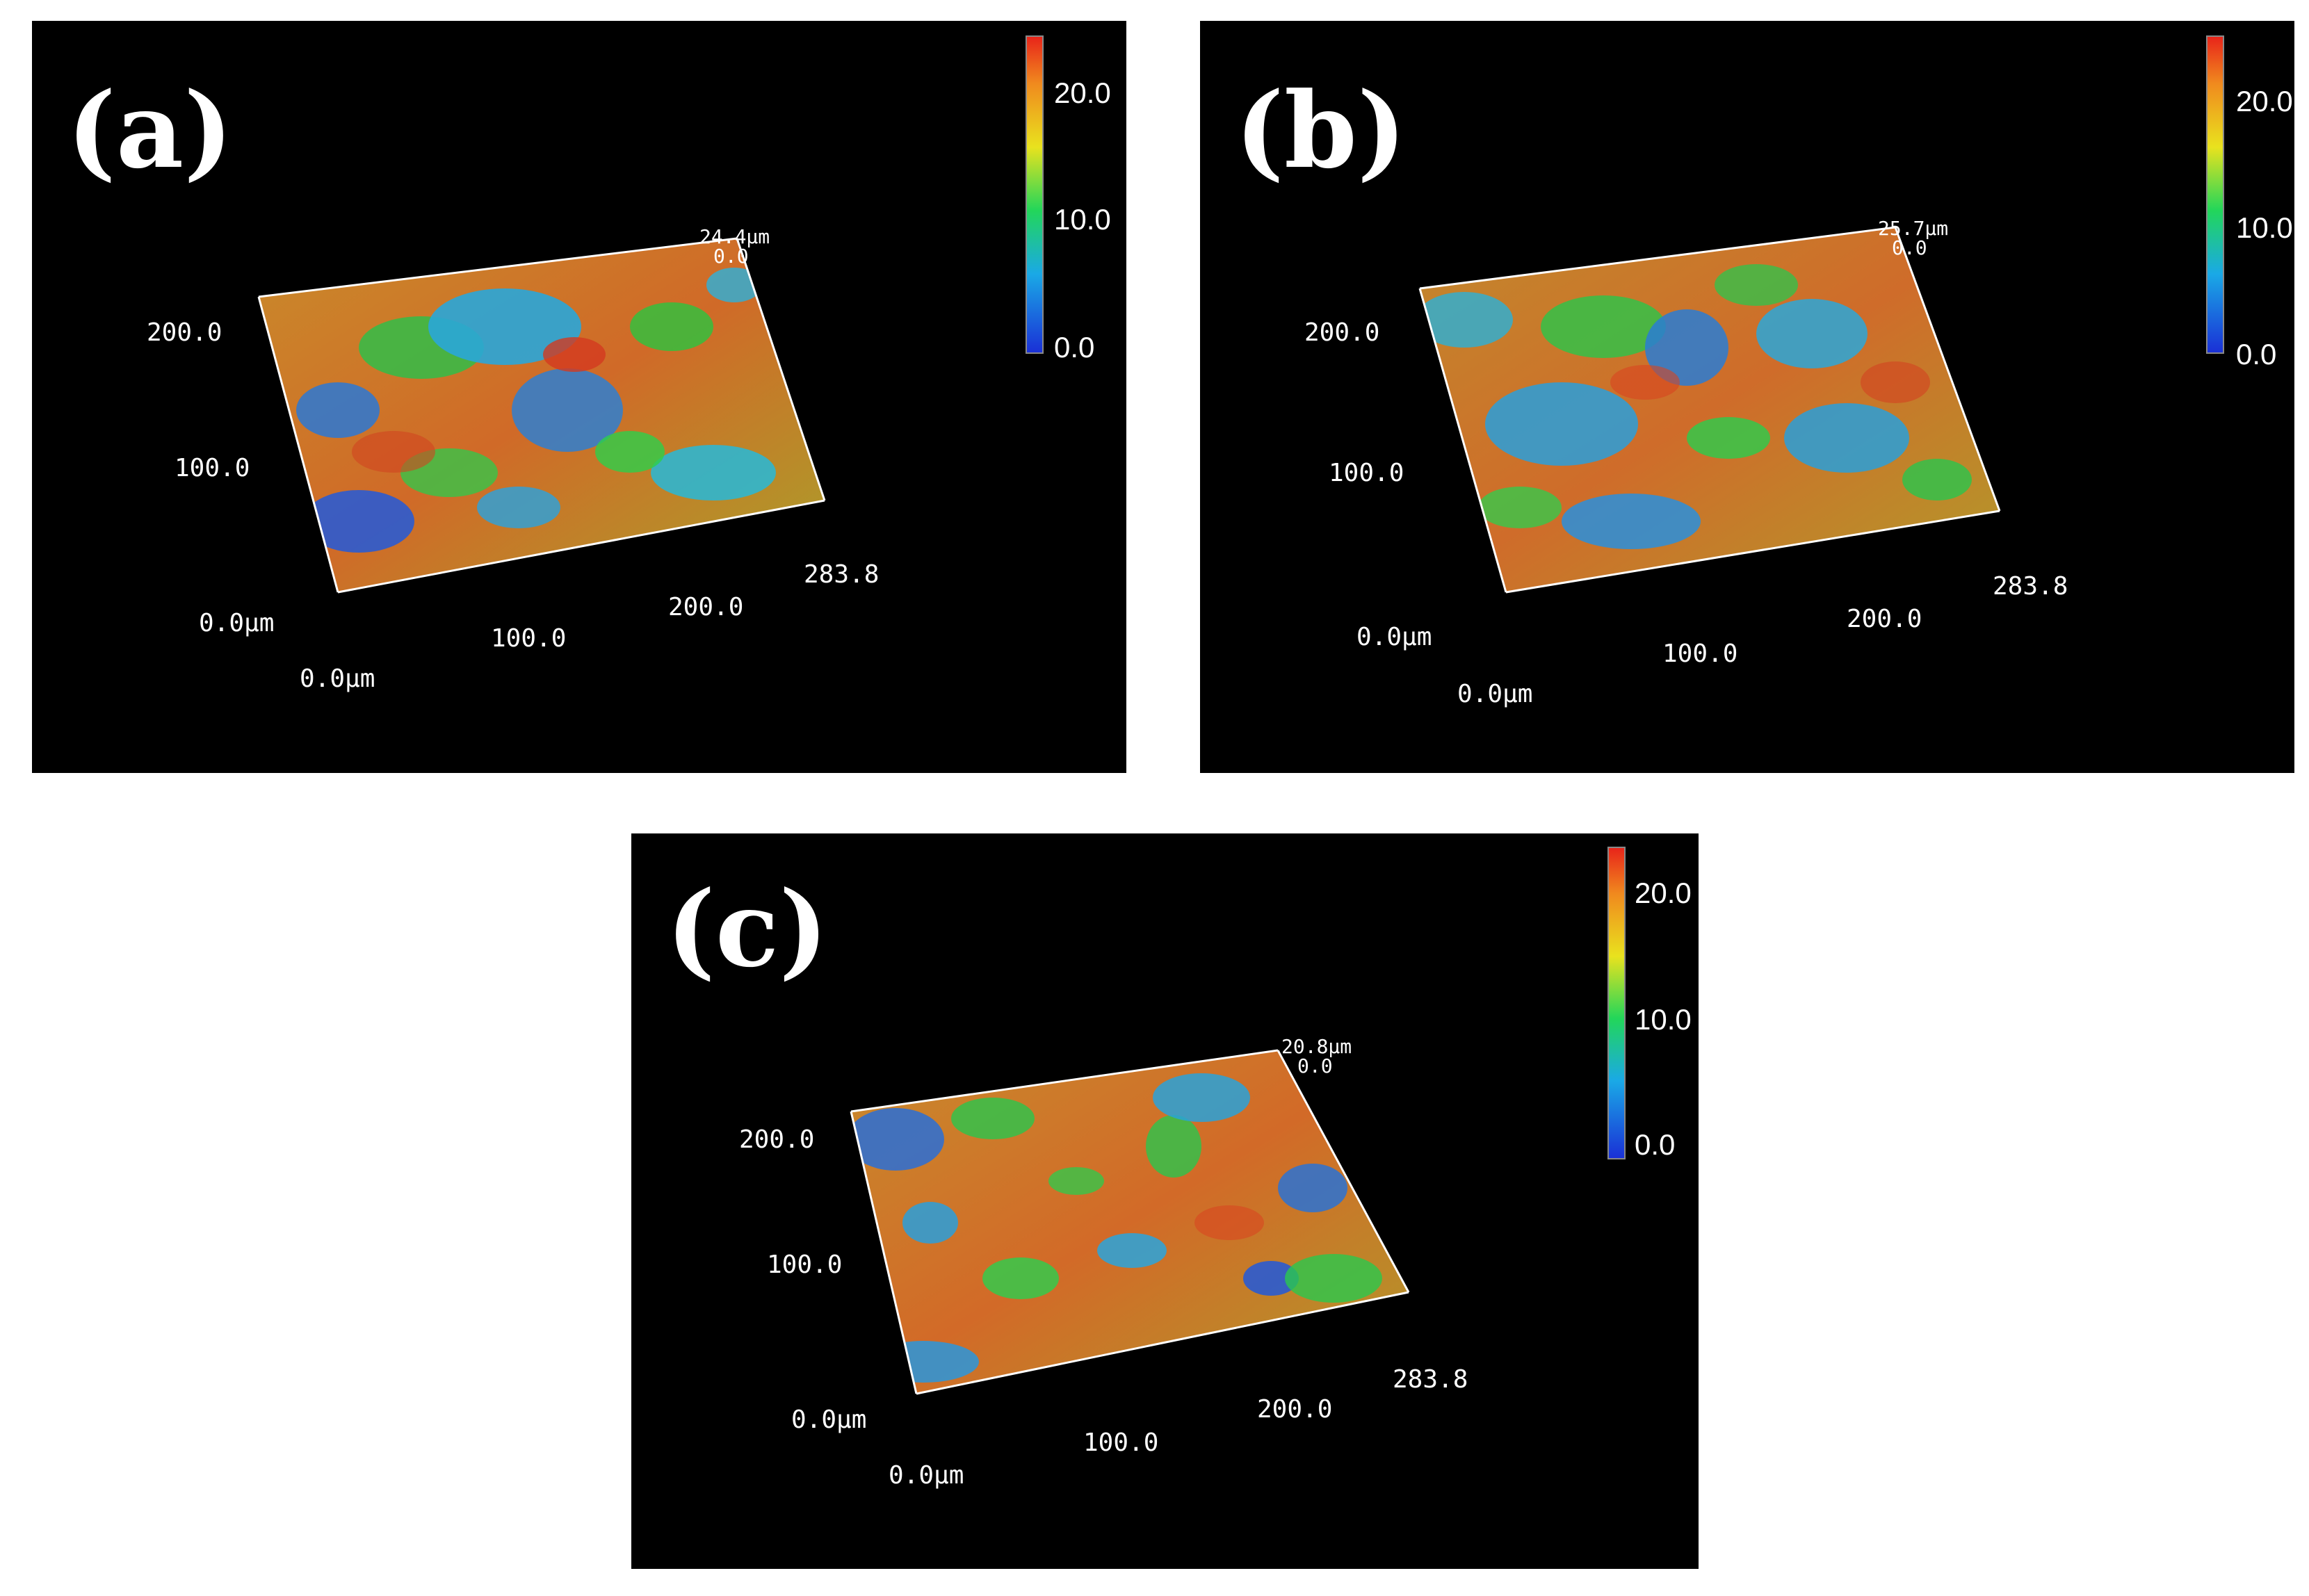  Describe the element at coordinates (1913, 228) in the screenshot. I see `z-max-label-b: 25.7µm` at that location.